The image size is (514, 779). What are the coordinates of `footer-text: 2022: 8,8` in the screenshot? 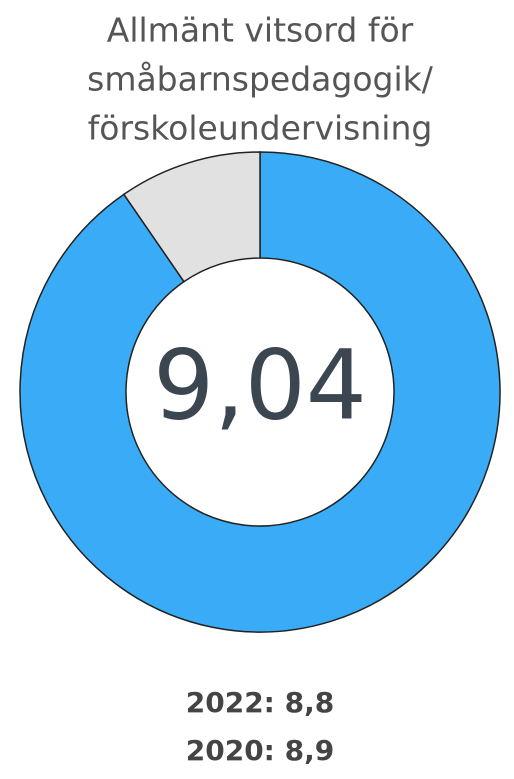 It's located at (260, 702).